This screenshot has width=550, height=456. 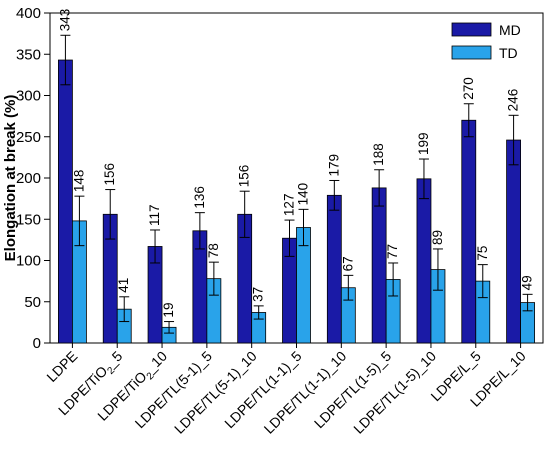 I want to click on data-label-td: 140, so click(x=303, y=194).